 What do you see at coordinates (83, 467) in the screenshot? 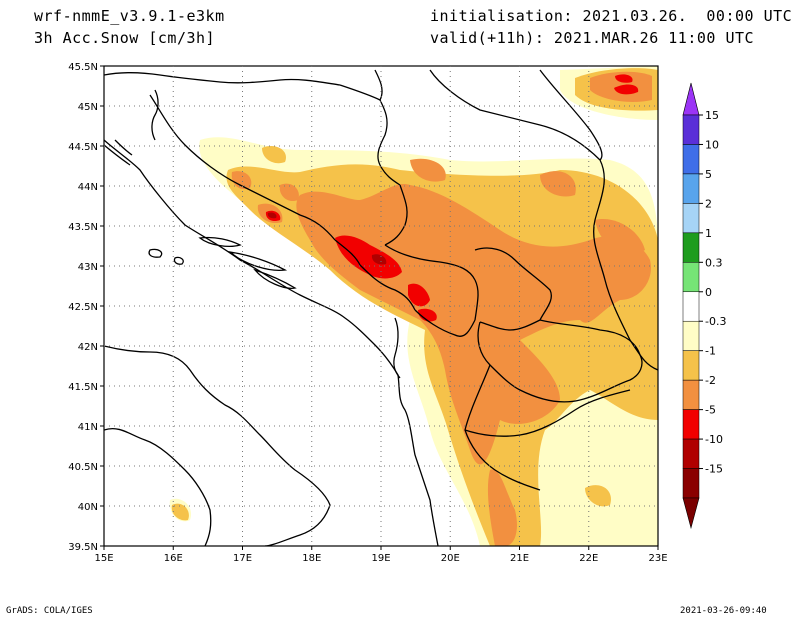
I see `lat-label: 40.5N` at bounding box center [83, 467].